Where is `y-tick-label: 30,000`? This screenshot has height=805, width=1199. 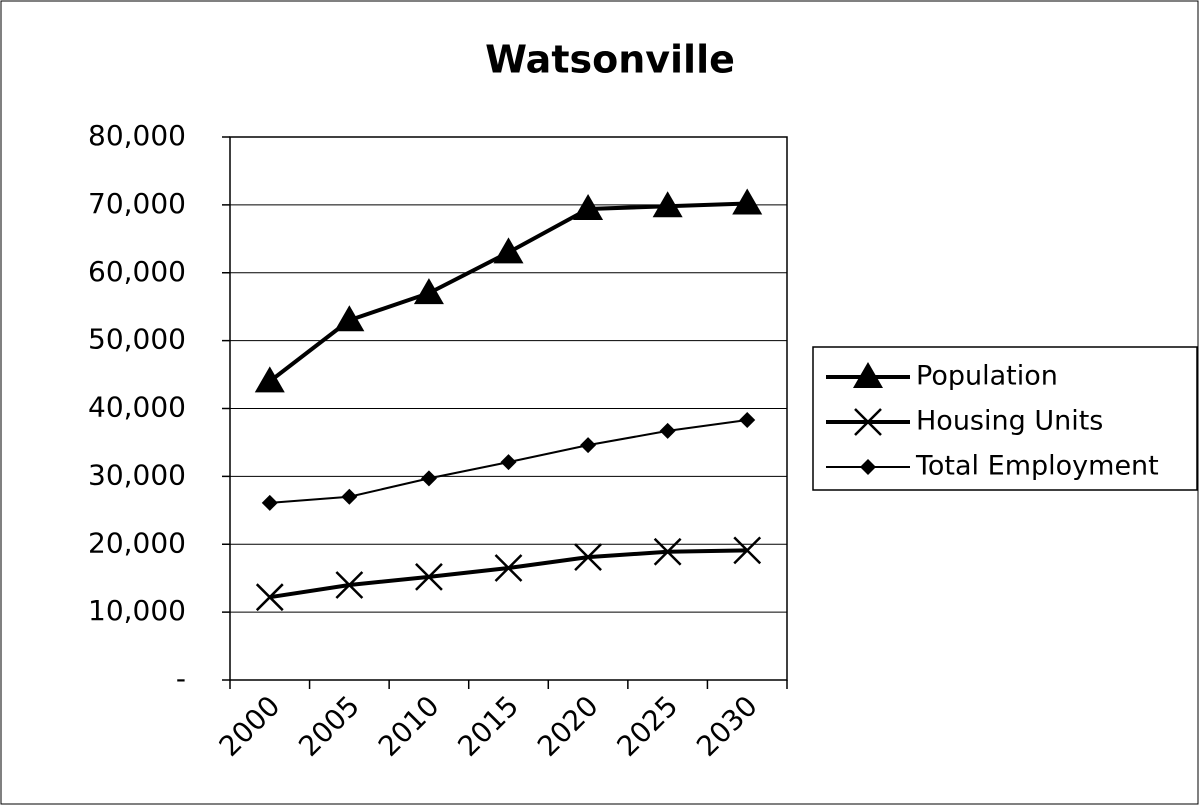
y-tick-label: 30,000 is located at coordinates (137, 474).